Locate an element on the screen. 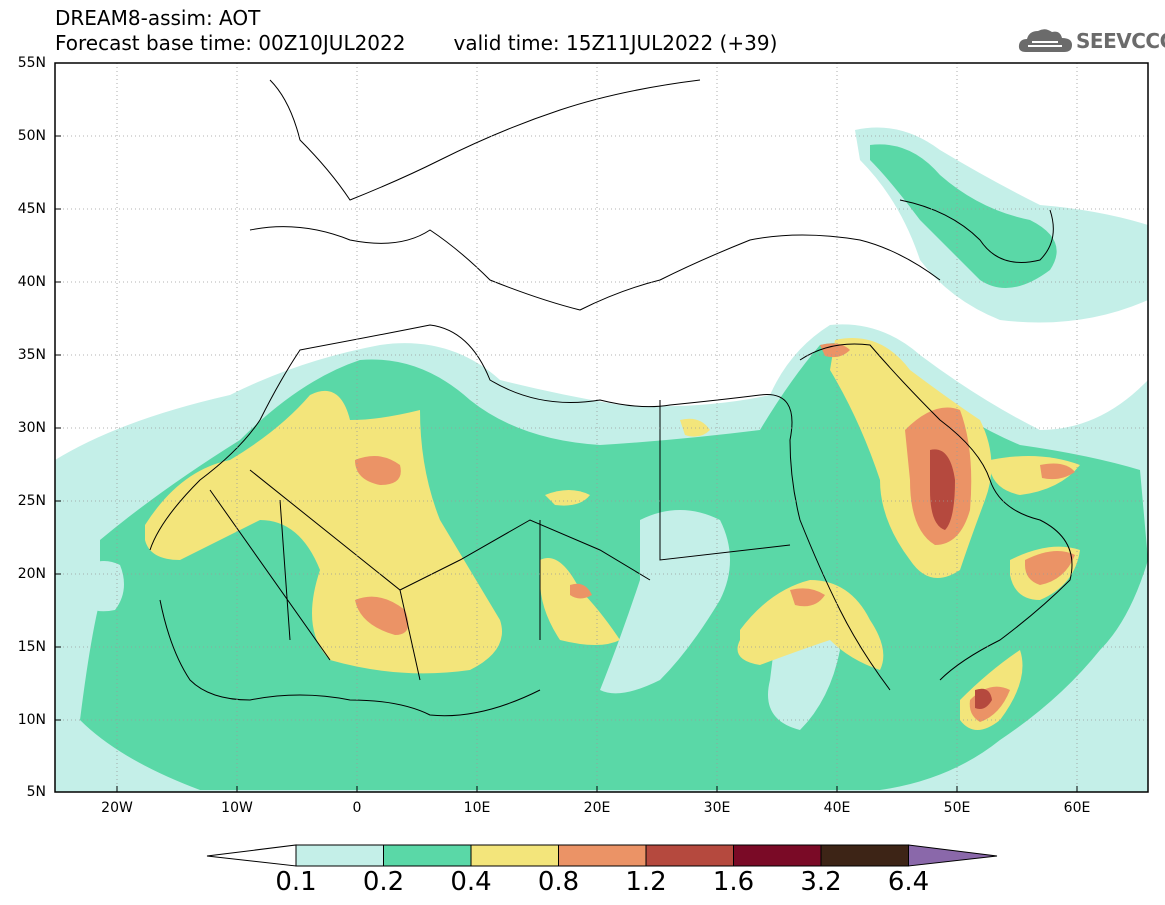 The width and height of the screenshot is (1165, 905). lon-label: 40E is located at coordinates (837, 808).